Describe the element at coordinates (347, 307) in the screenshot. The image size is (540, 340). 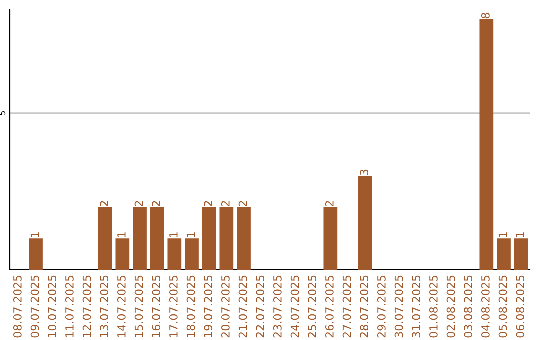
I see `x-tick-label: 27.07.2025` at that location.